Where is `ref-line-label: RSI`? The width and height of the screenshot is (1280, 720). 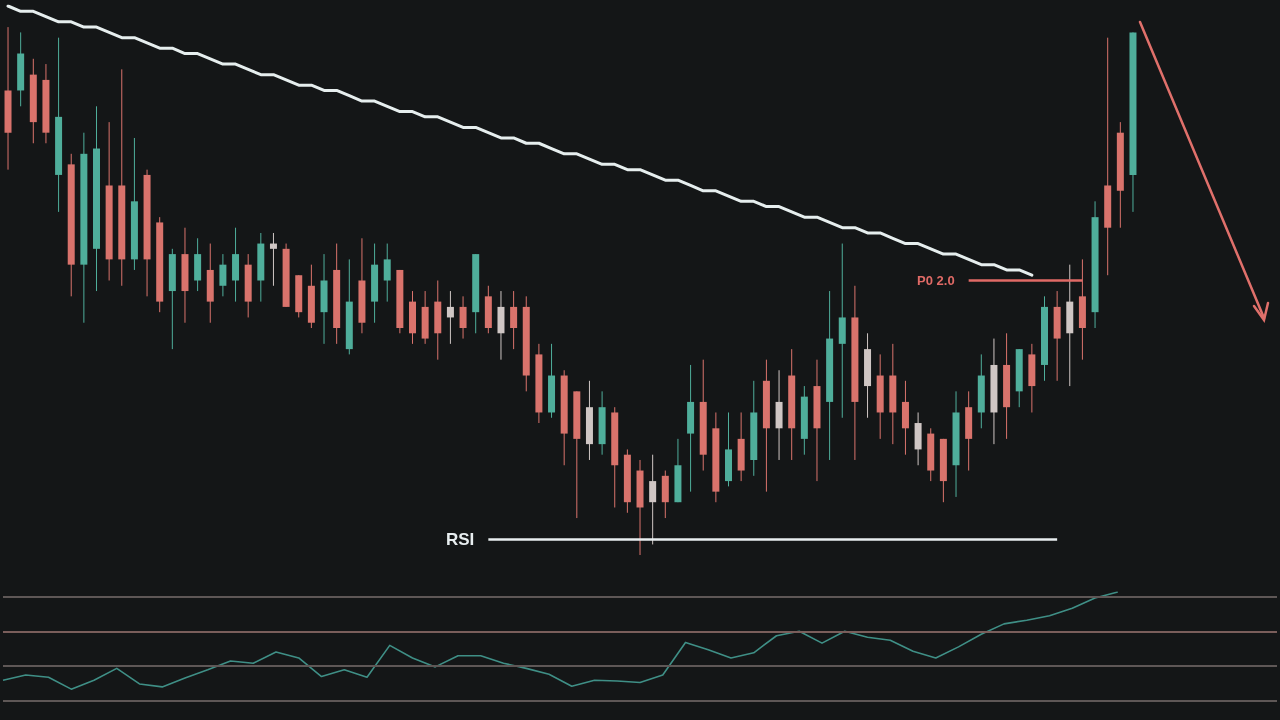 ref-line-label: RSI is located at coordinates (460, 539).